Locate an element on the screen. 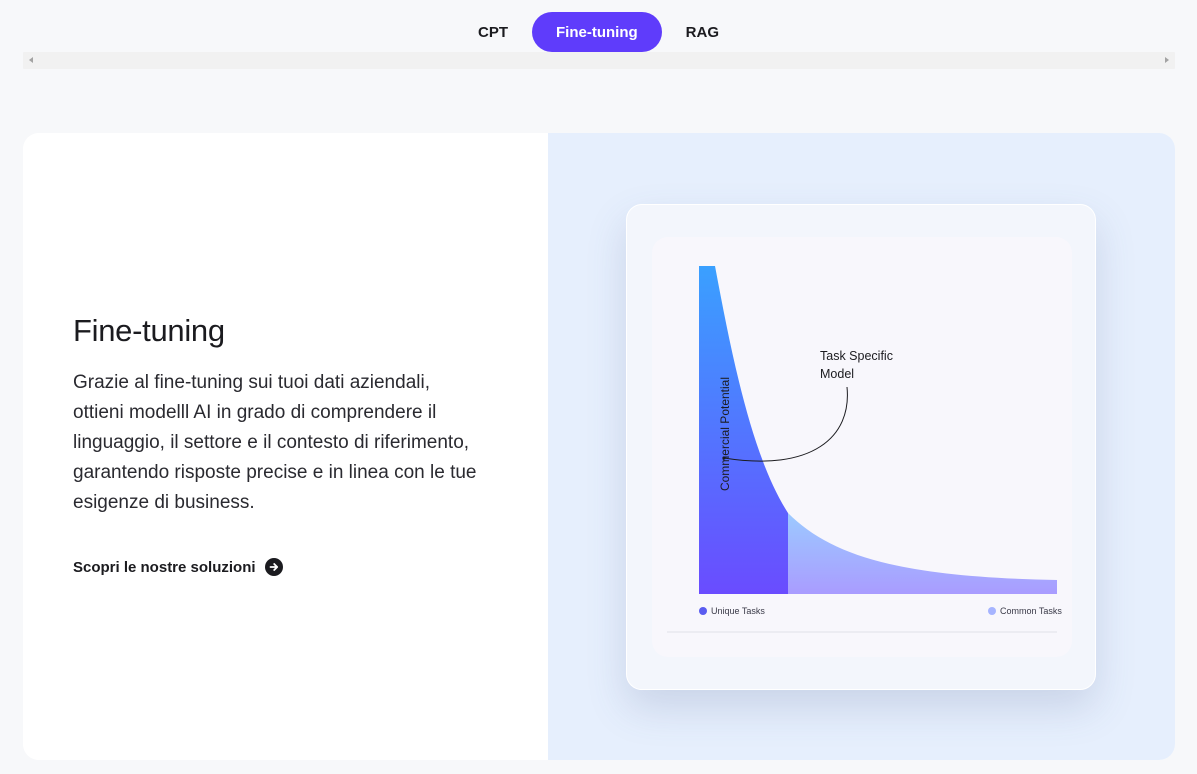  unique-tasks-area is located at coordinates (743, 430).